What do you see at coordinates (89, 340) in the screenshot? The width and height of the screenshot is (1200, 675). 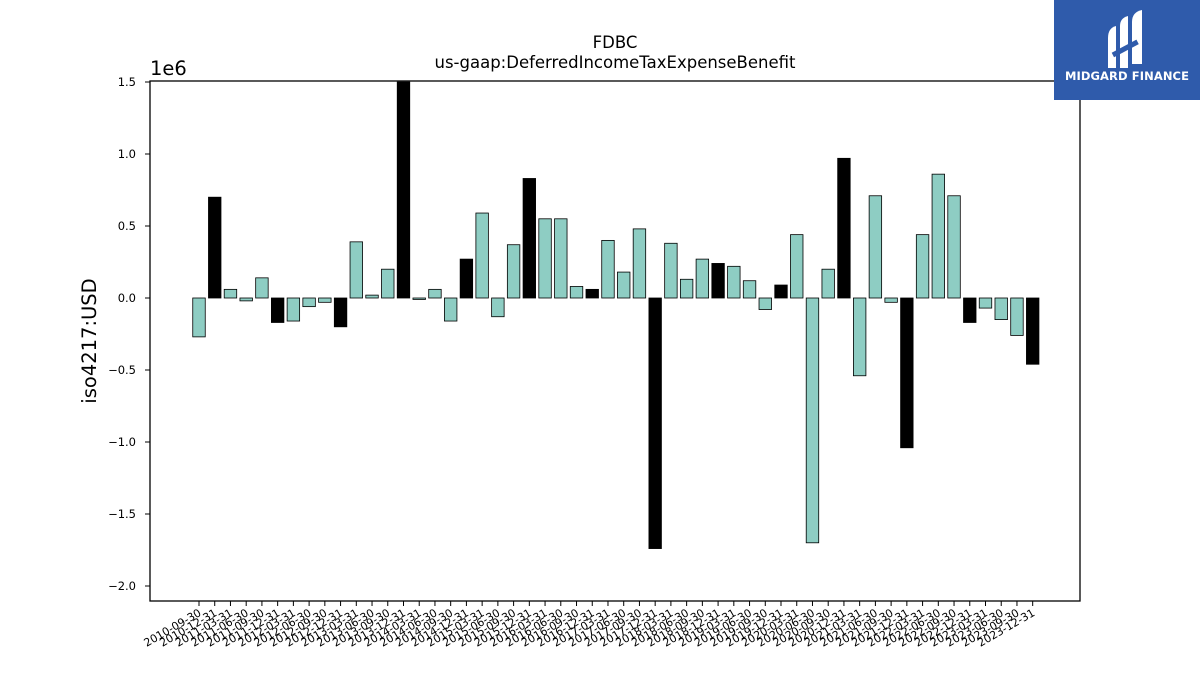 I see `y-axis-label: iso4217:USD` at bounding box center [89, 340].